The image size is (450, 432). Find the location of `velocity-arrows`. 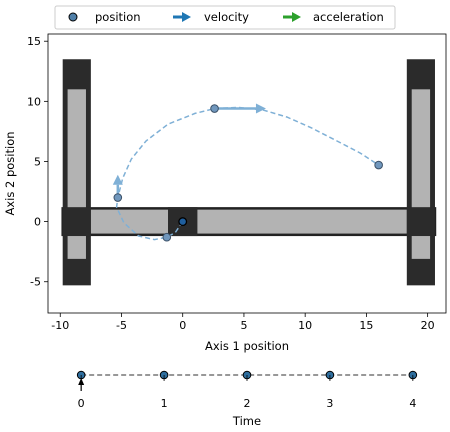

velocity-arrows is located at coordinates (189, 150).